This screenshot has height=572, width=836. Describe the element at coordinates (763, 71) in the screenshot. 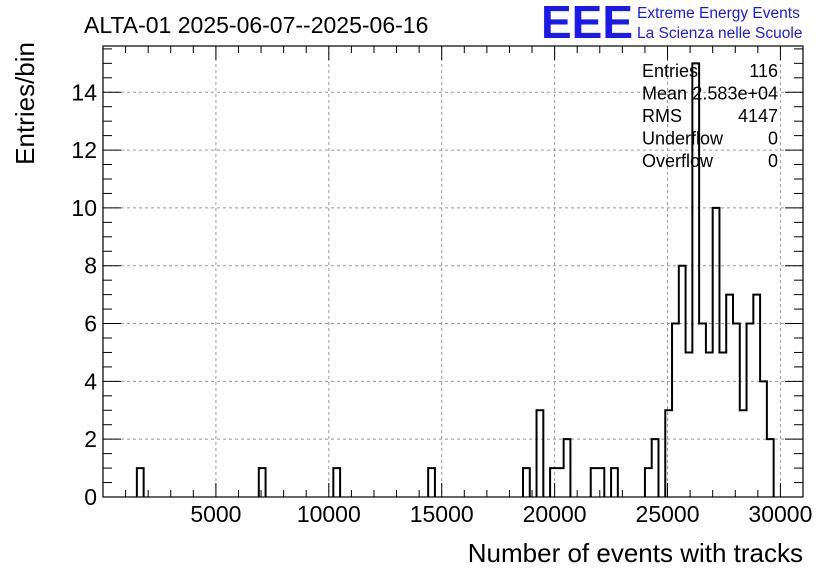

I see `stats-value: 116` at that location.